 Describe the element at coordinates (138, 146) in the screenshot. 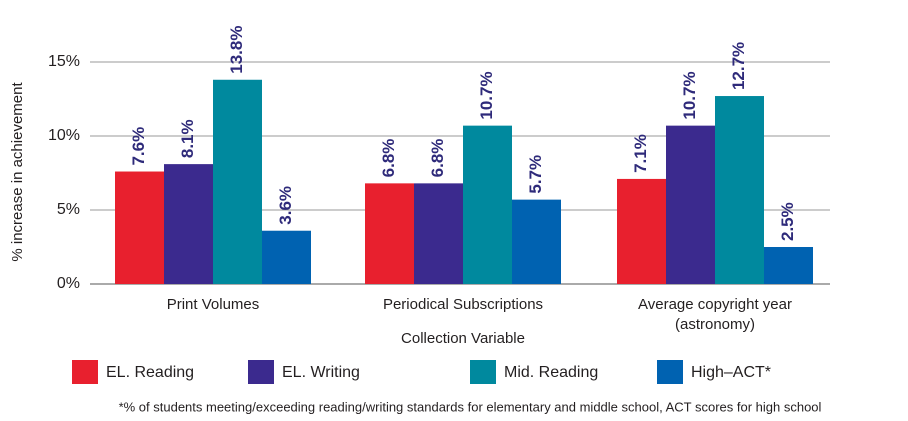

I see `data-label: 7.6%` at that location.